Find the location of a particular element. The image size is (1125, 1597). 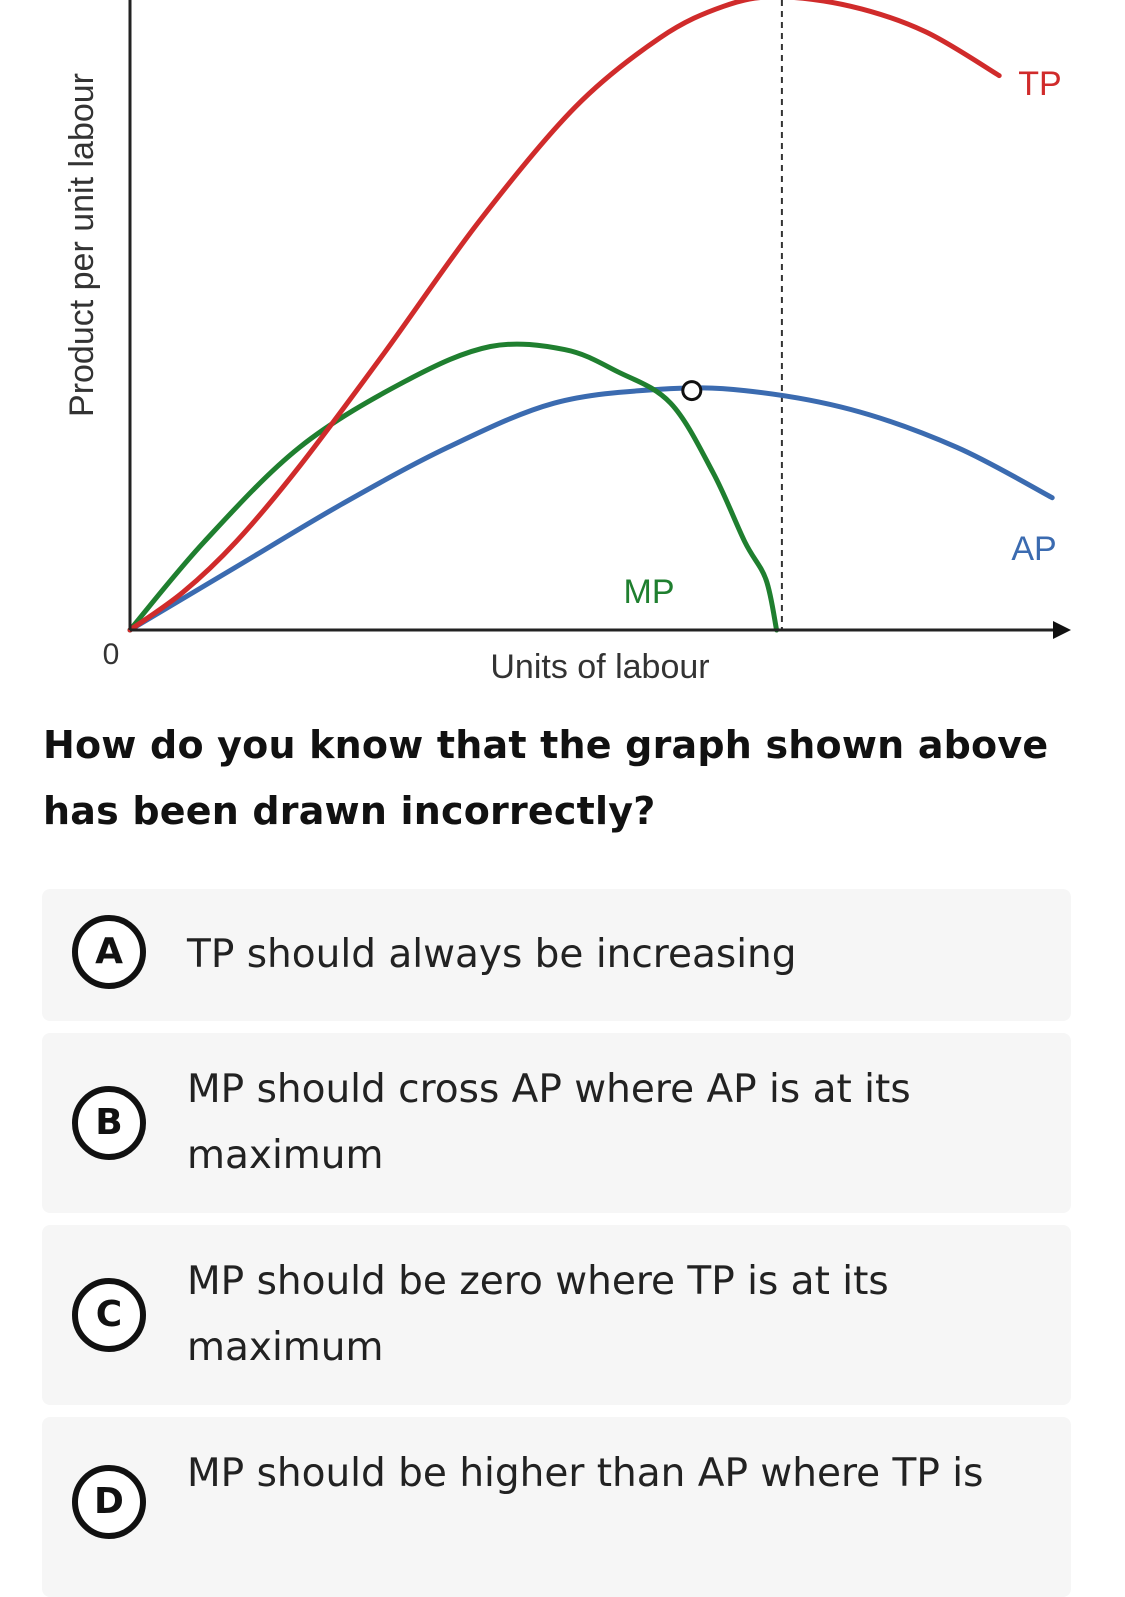

origin-label: 0 is located at coordinates (111, 654).